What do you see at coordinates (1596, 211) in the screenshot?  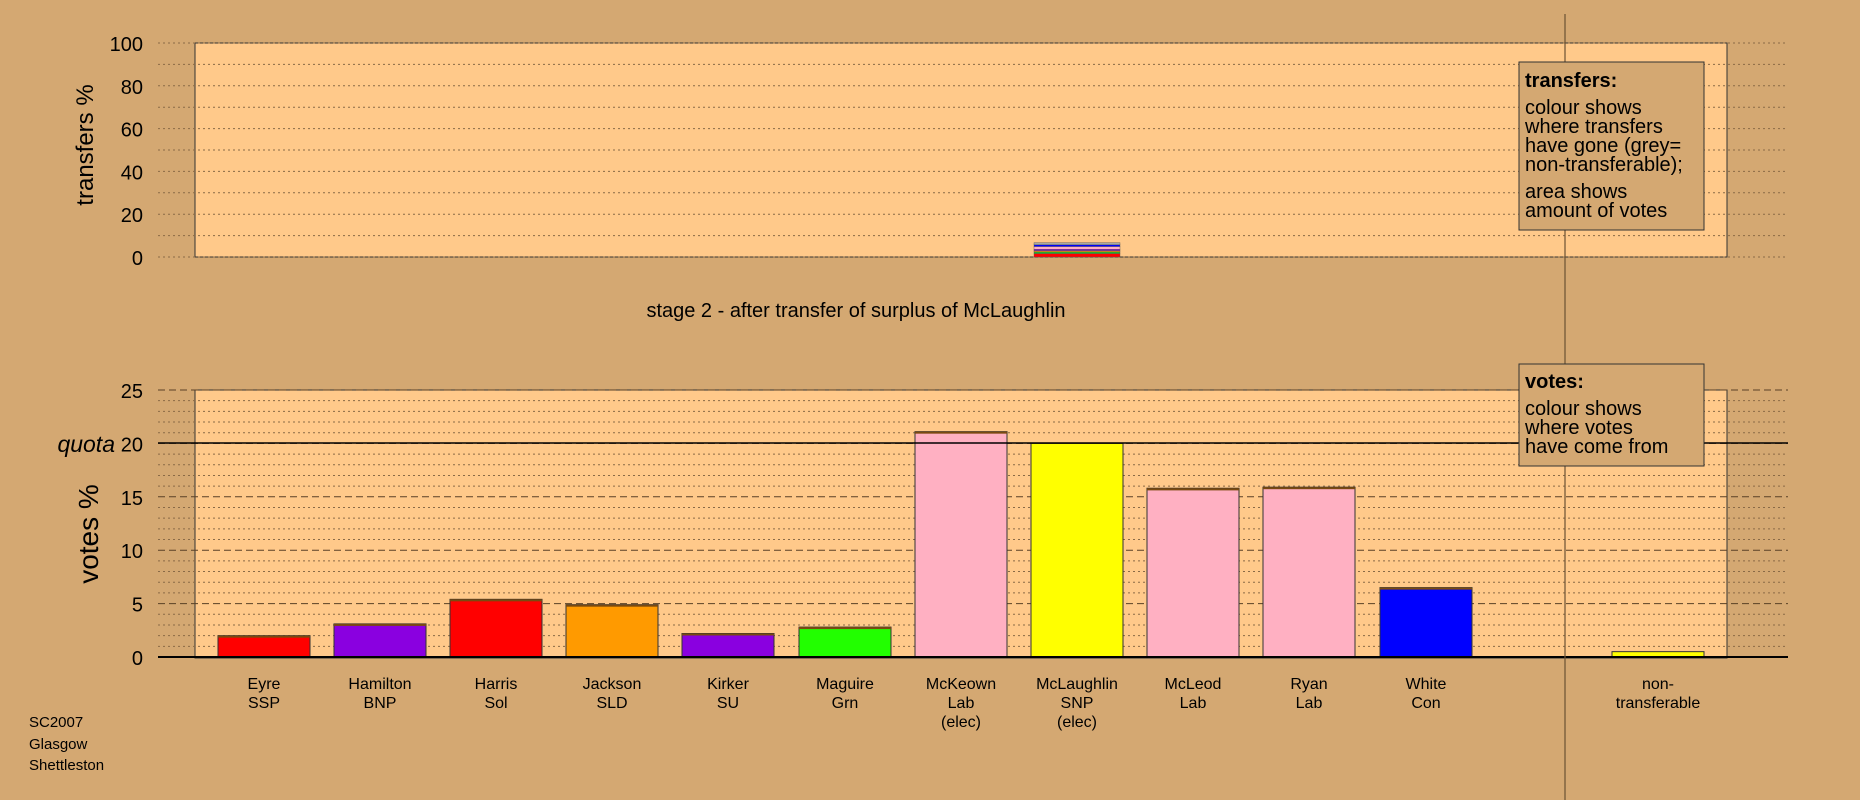 I see `legend-transfers-line: amount of votes` at bounding box center [1596, 211].